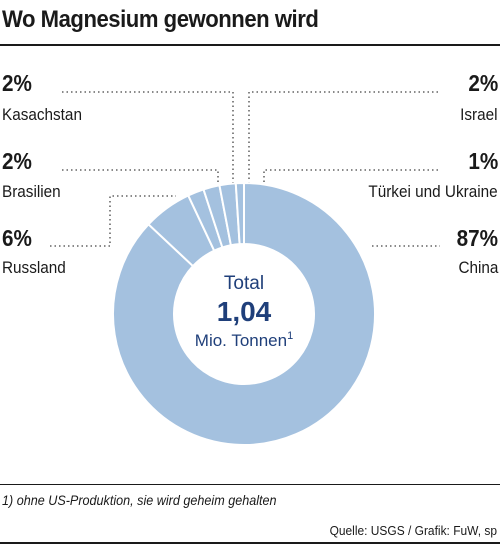  I want to click on slice-label-china: China, so click(478, 267).